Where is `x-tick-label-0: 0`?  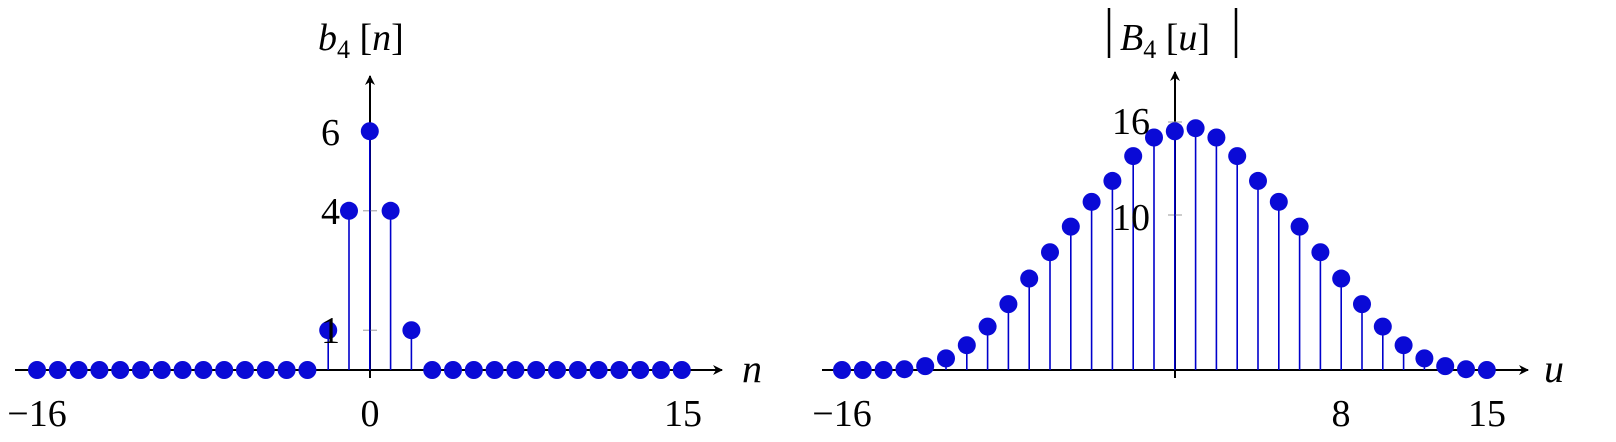 x-tick-label-0: 0 is located at coordinates (370, 414).